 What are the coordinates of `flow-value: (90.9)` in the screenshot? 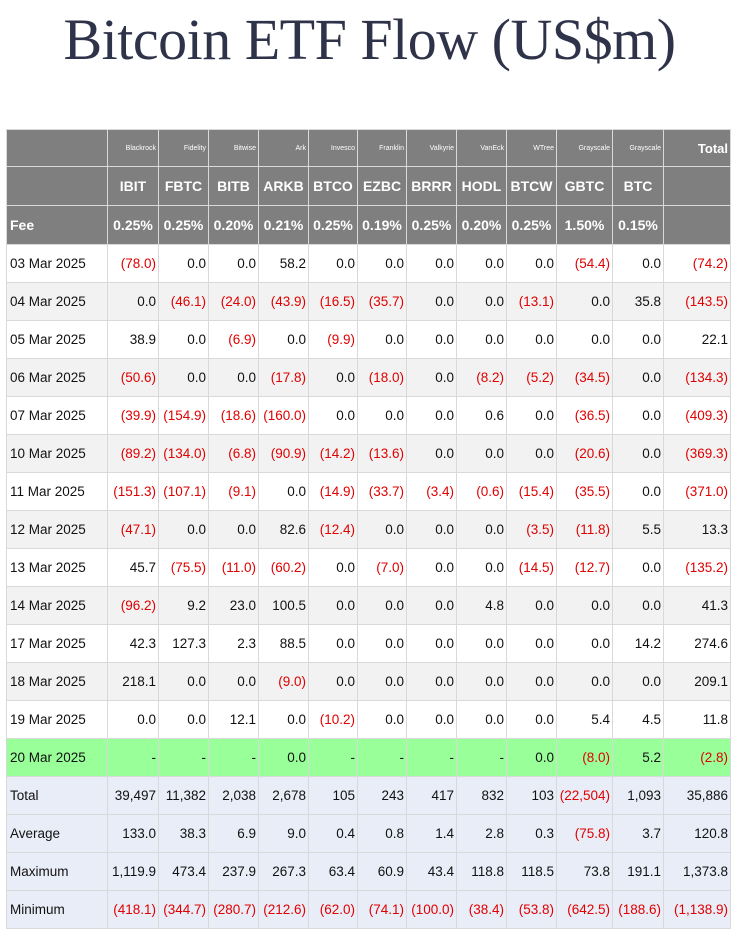 It's located at (283, 453).